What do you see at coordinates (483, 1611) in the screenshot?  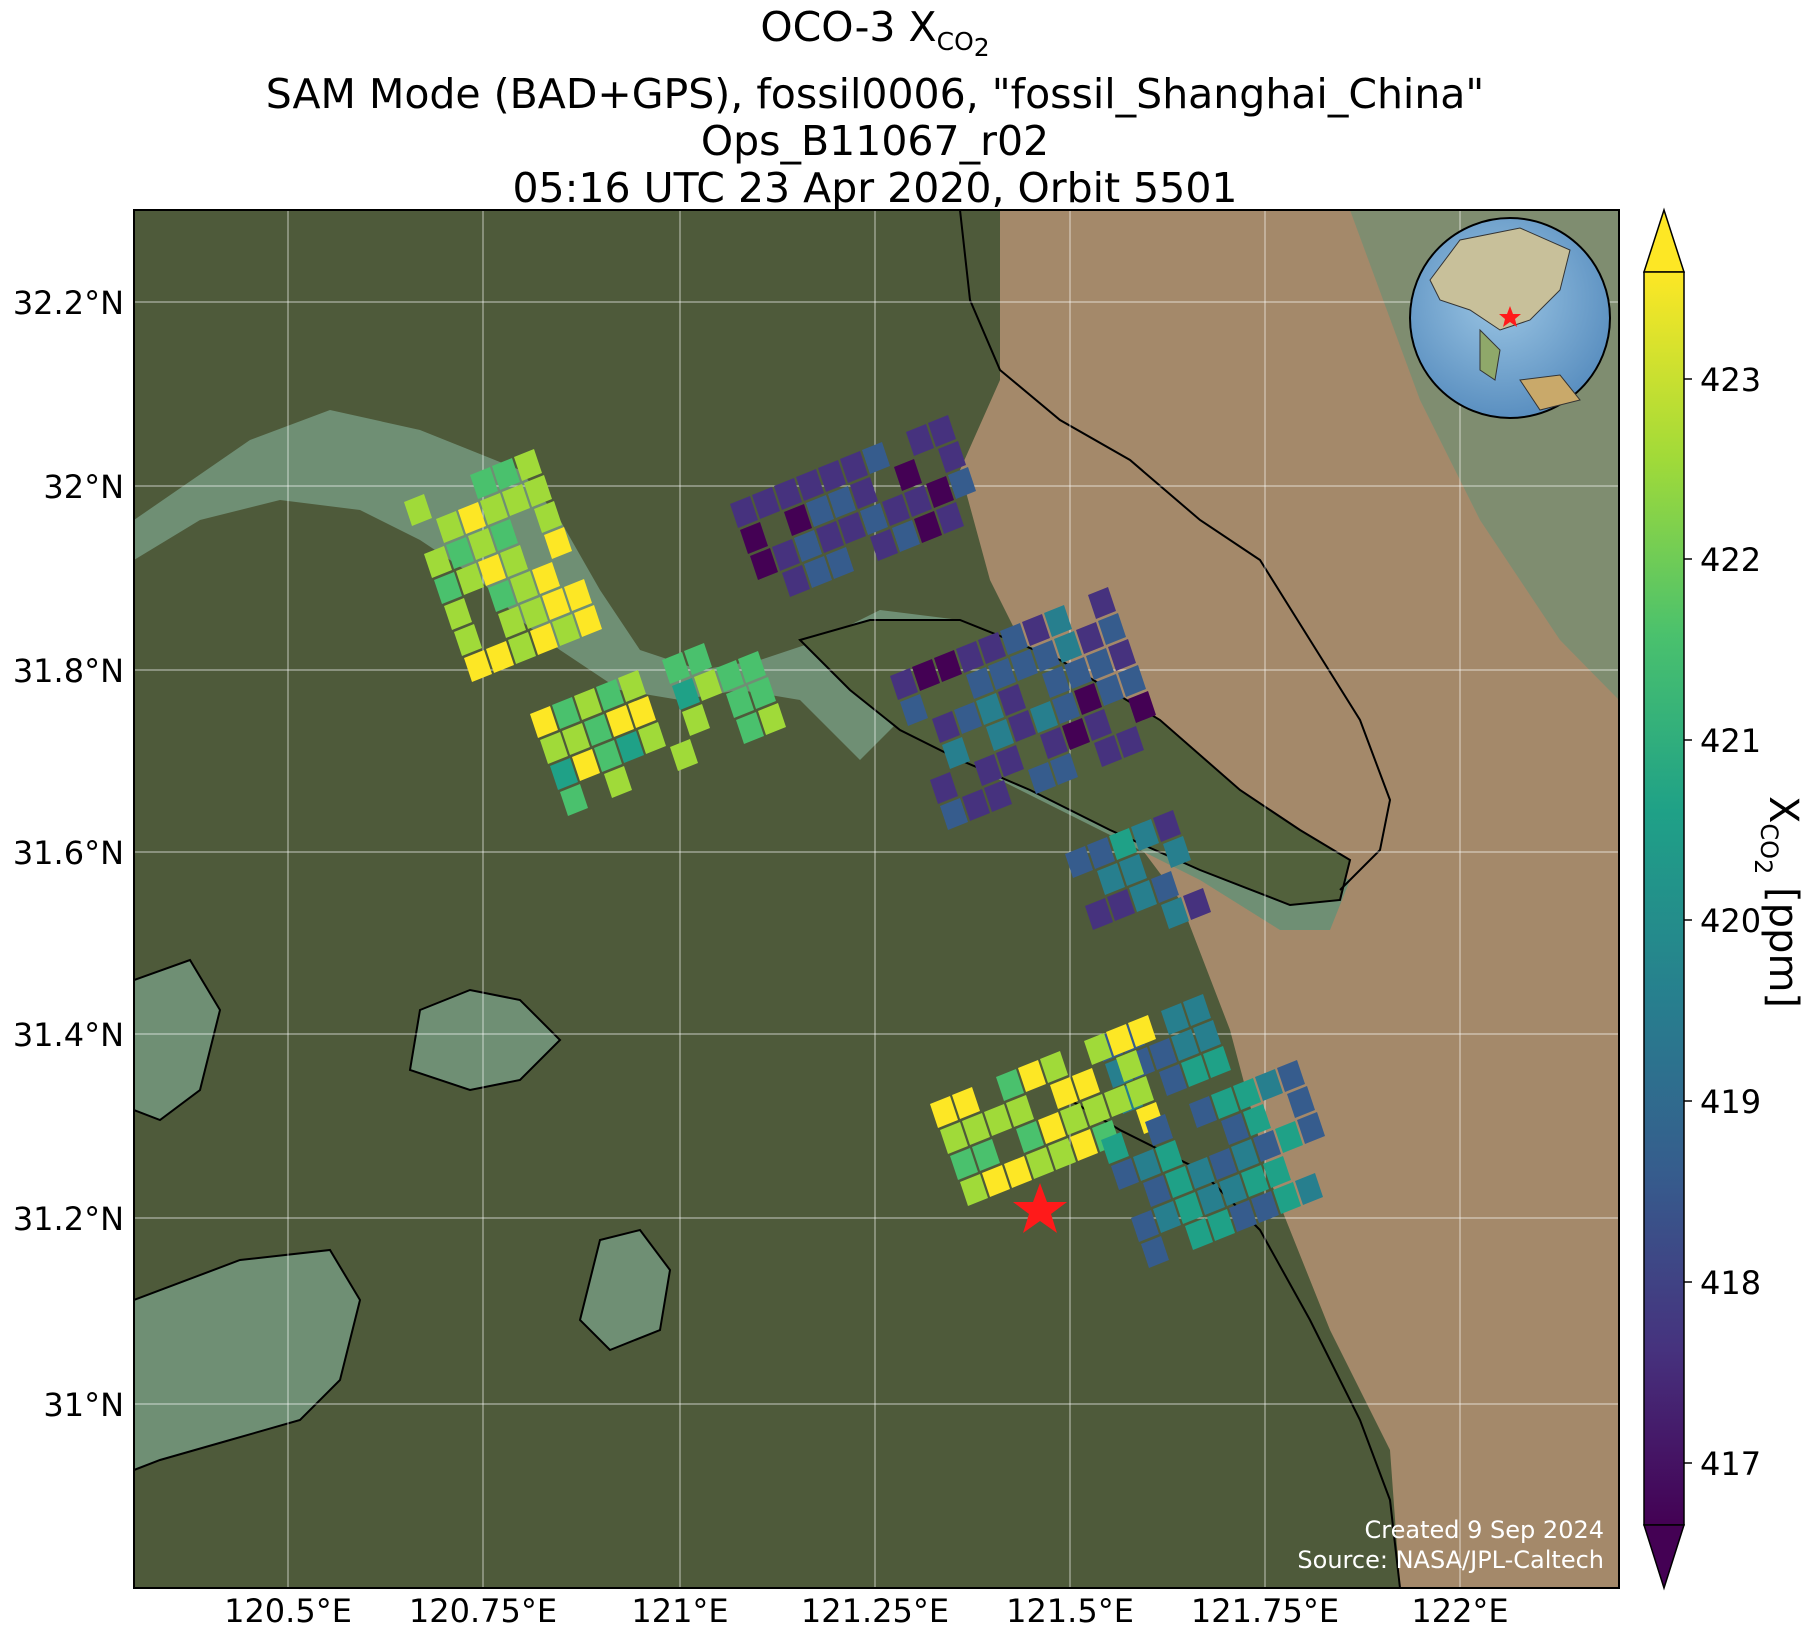 I see `lon-tick: 120.75°E` at bounding box center [483, 1611].